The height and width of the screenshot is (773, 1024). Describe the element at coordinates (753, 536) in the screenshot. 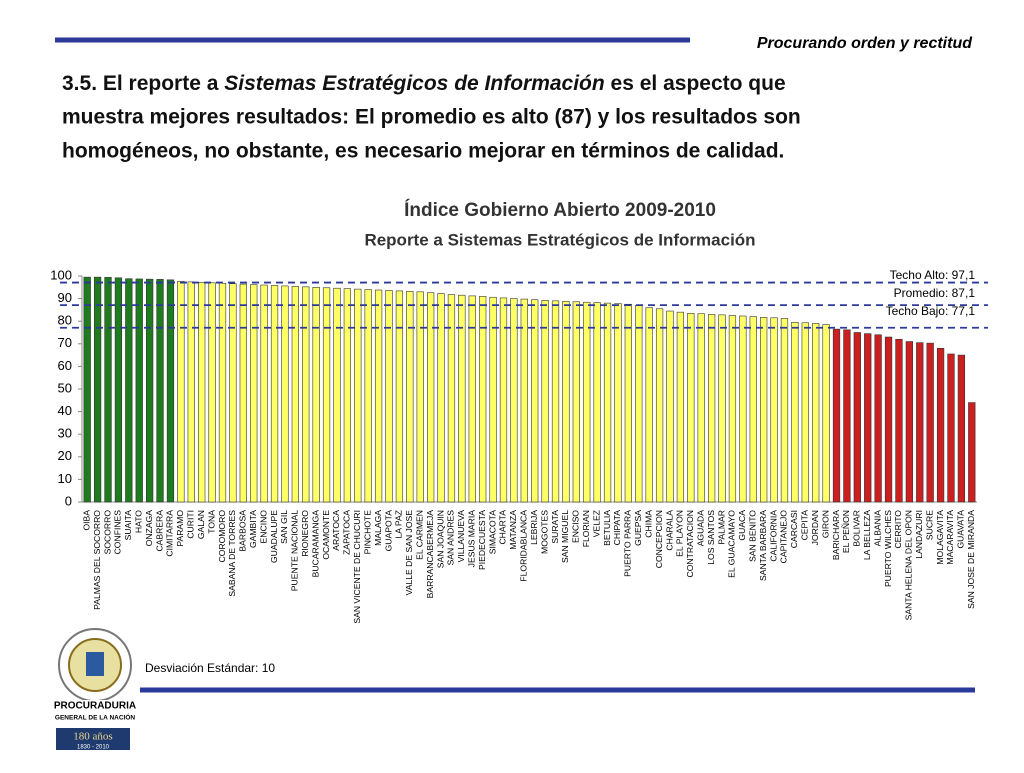

I see `x-tick-label: SAN BENITO` at that location.